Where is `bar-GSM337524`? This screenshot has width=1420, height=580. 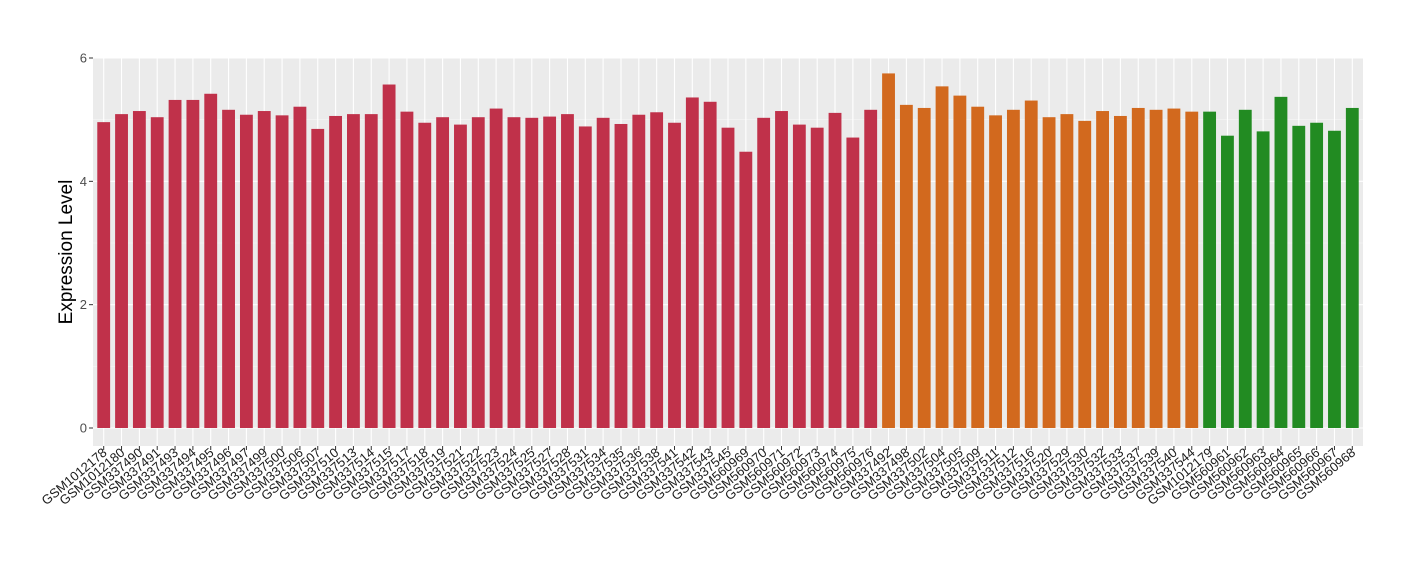
bar-GSM337524 is located at coordinates (514, 272).